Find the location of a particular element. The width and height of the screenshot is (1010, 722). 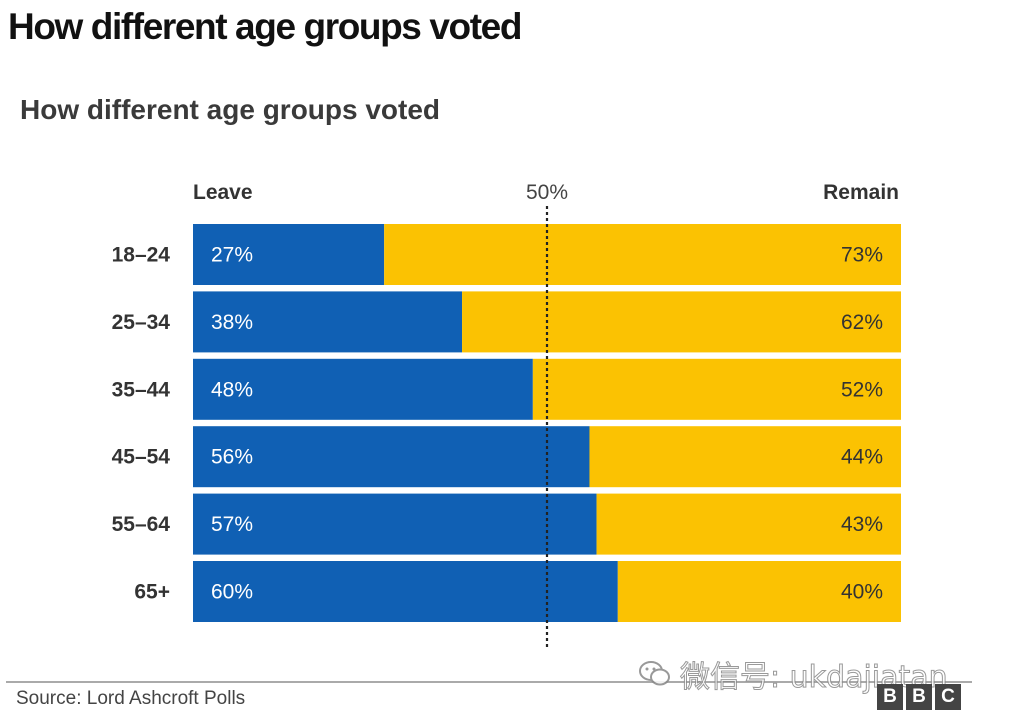

remain-value-label: 73% is located at coordinates (862, 255).